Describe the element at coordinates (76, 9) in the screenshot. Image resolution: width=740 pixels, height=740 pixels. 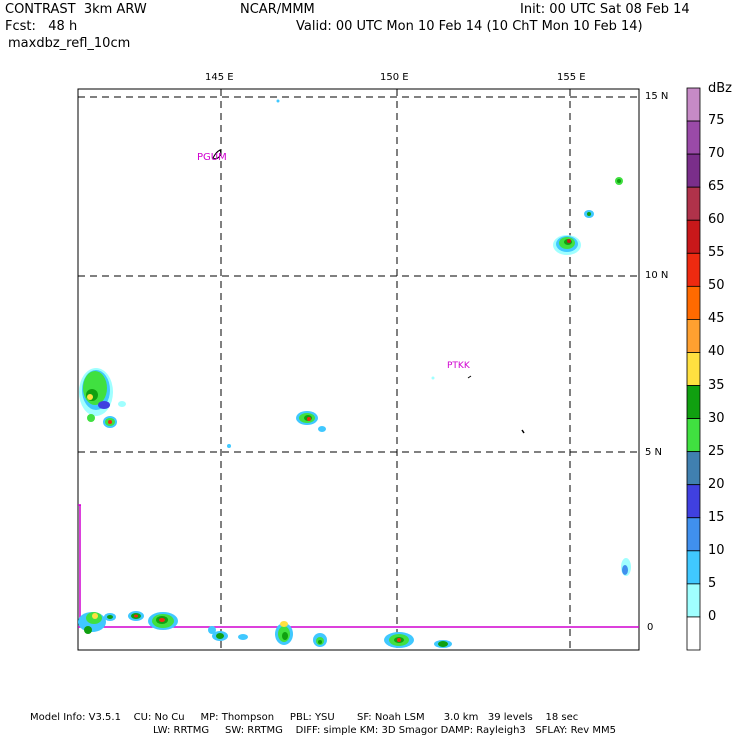
I see `model-title: CONTRAST 3km ARW` at that location.